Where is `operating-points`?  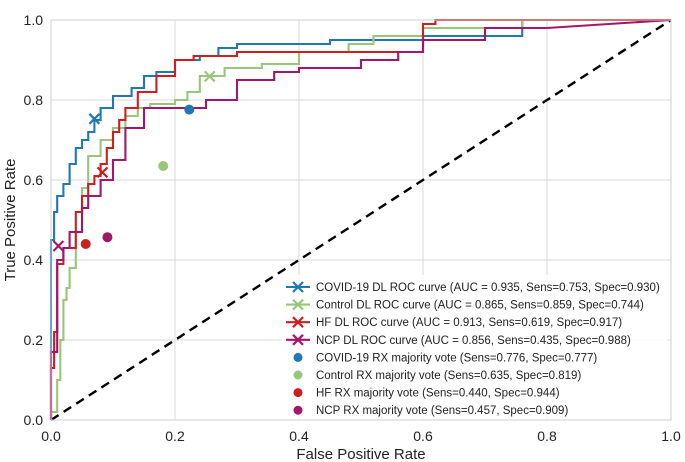
operating-points is located at coordinates (134, 161).